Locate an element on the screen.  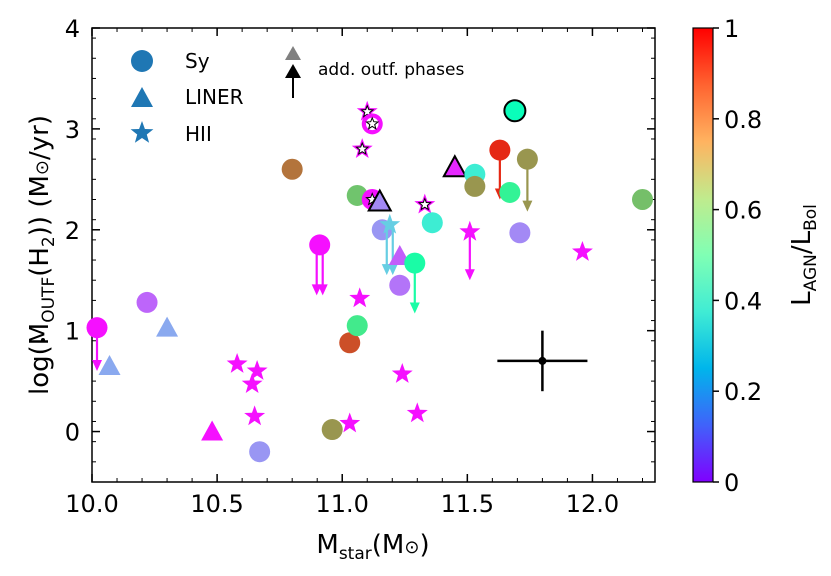
legend-label-sy: Sy is located at coordinates (197, 61).